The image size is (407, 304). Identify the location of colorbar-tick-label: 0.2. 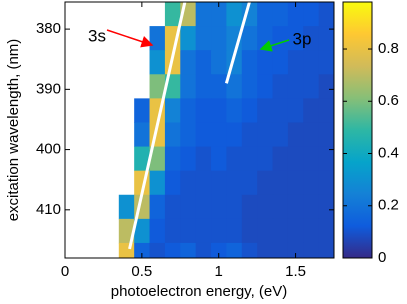
(388, 205).